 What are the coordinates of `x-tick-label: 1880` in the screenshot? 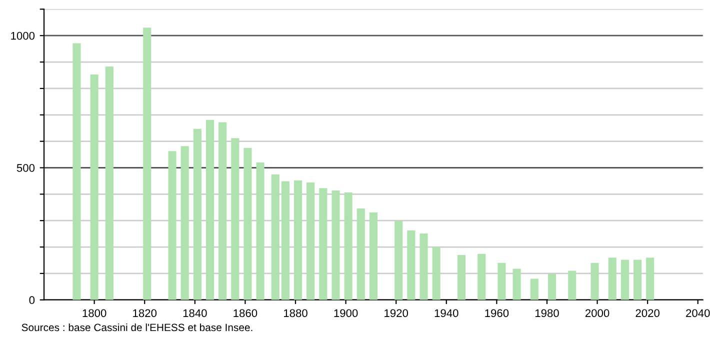 It's located at (296, 313).